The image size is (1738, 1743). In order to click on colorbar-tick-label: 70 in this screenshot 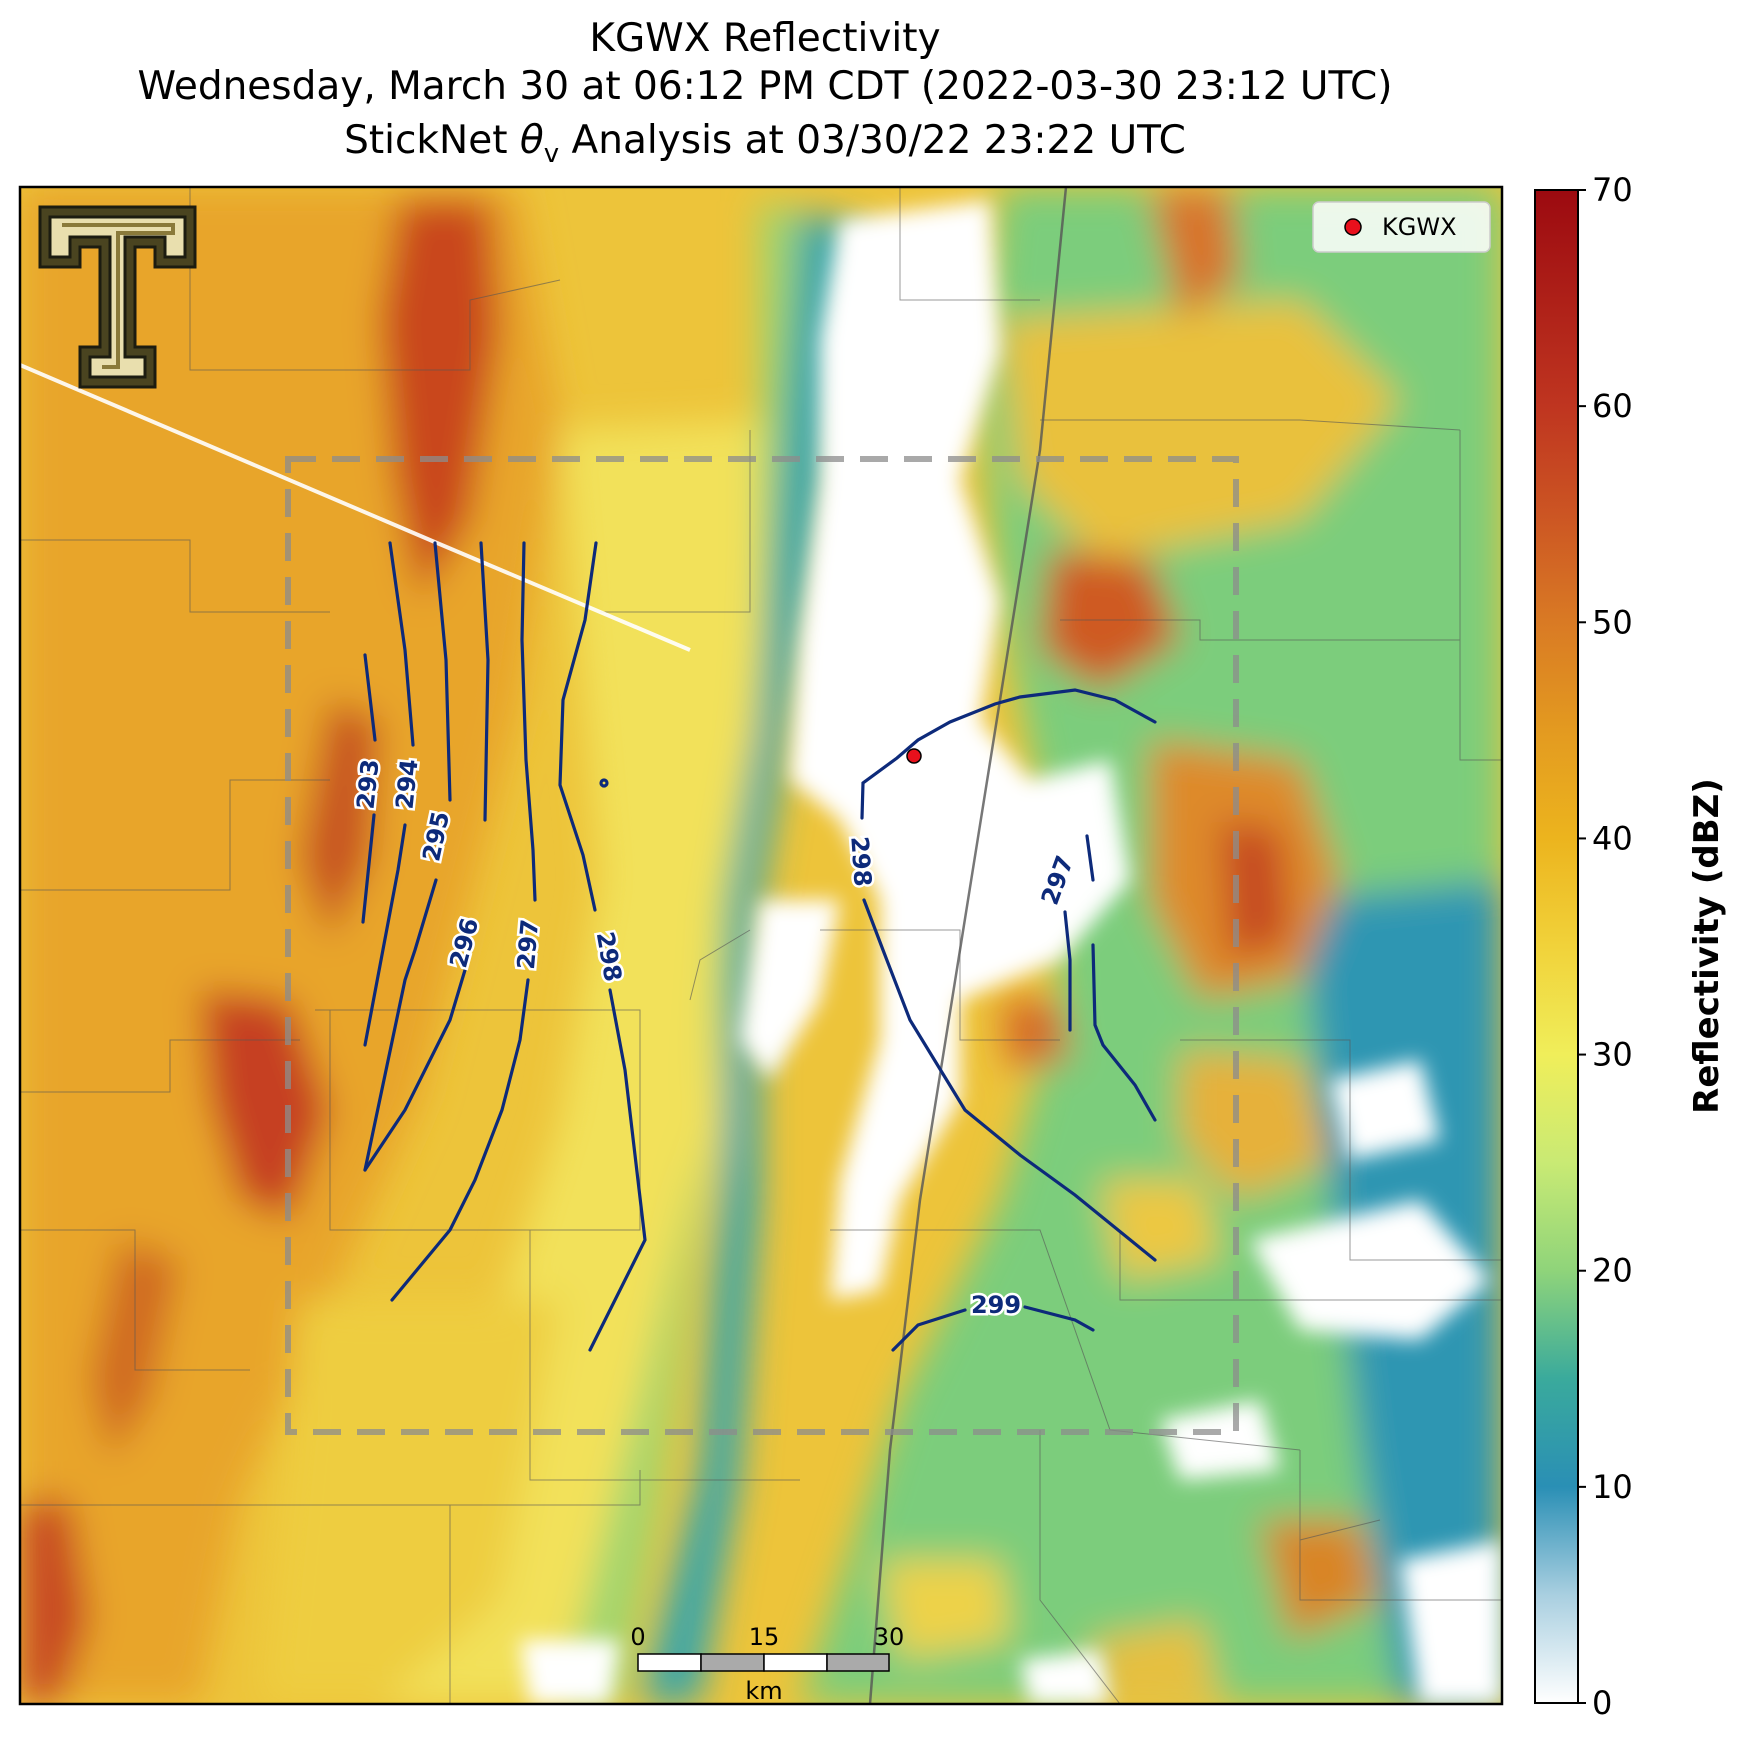, I will do `click(1612, 190)`.